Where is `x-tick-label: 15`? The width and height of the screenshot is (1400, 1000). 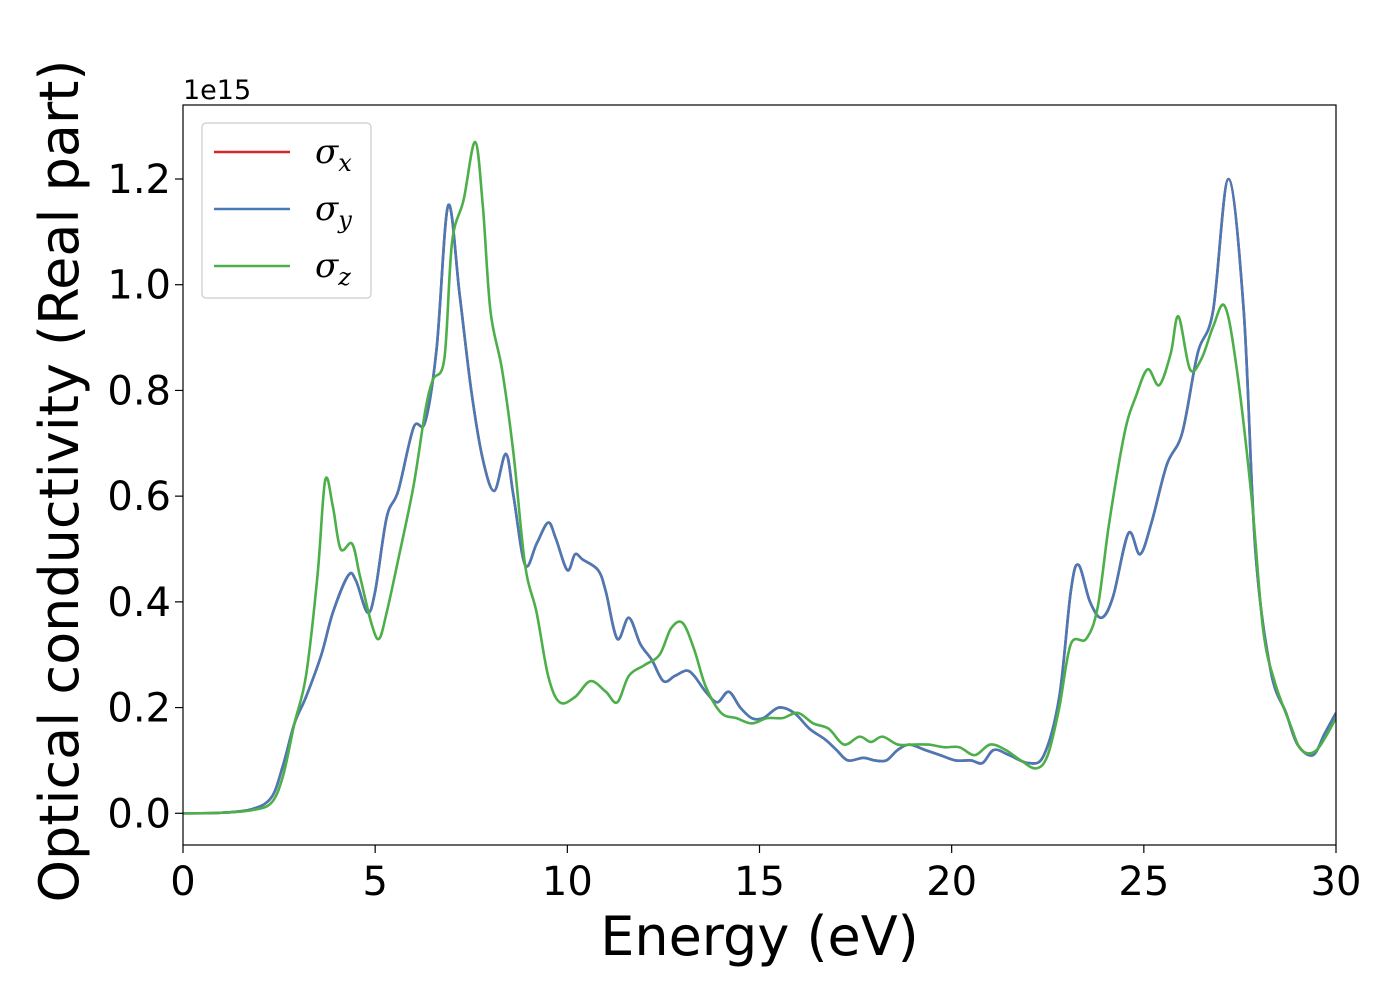 x-tick-label: 15 is located at coordinates (759, 882).